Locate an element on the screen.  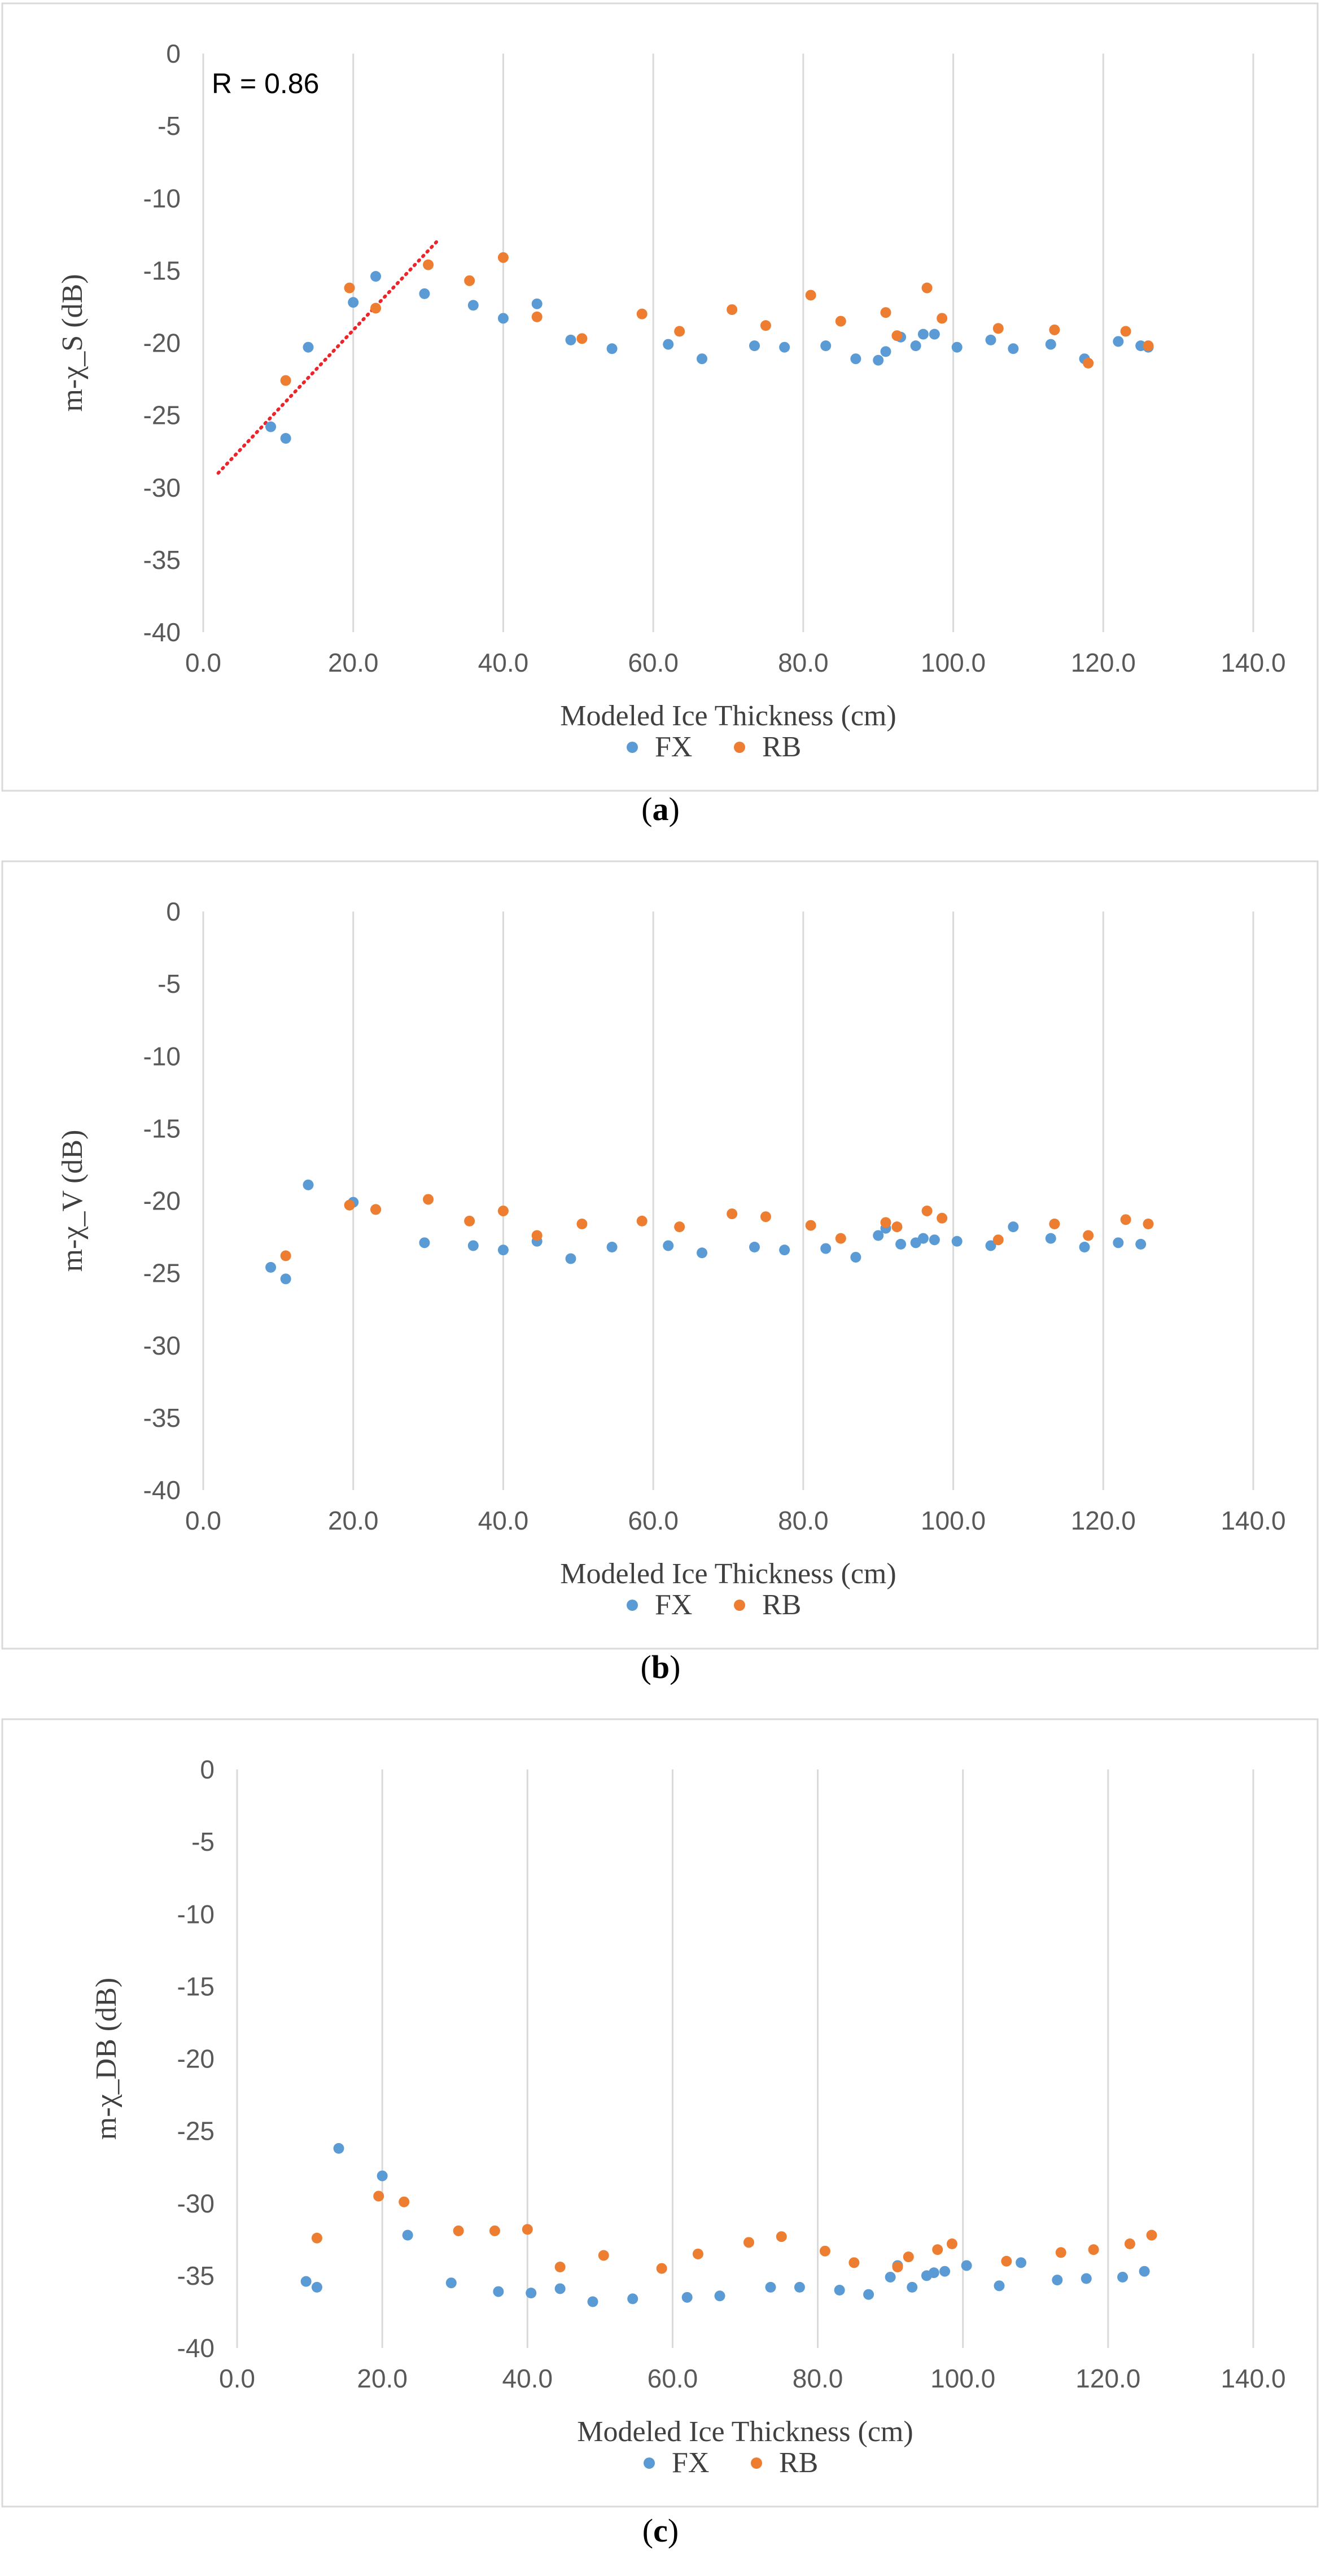
x-tick-label: 120.0 is located at coordinates (1103, 662).